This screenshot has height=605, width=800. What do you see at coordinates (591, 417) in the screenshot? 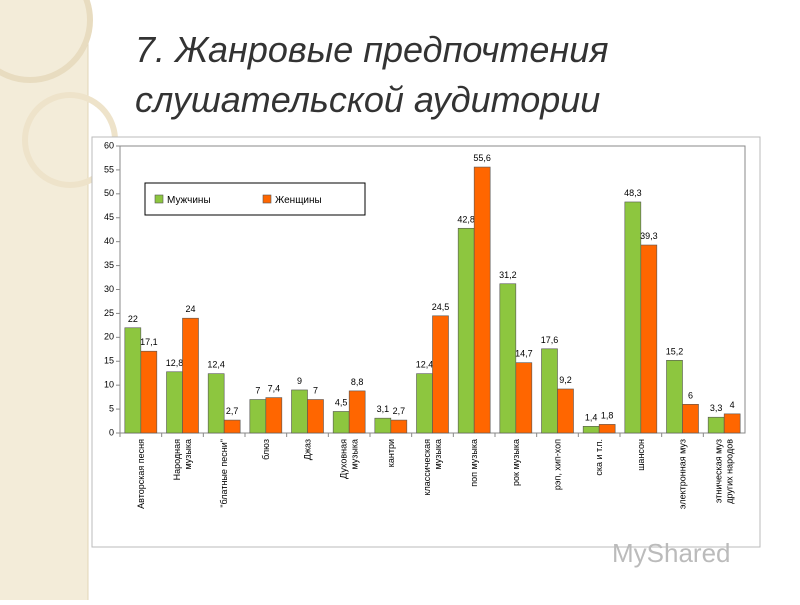
I see `value-label: 1,4` at bounding box center [591, 417].